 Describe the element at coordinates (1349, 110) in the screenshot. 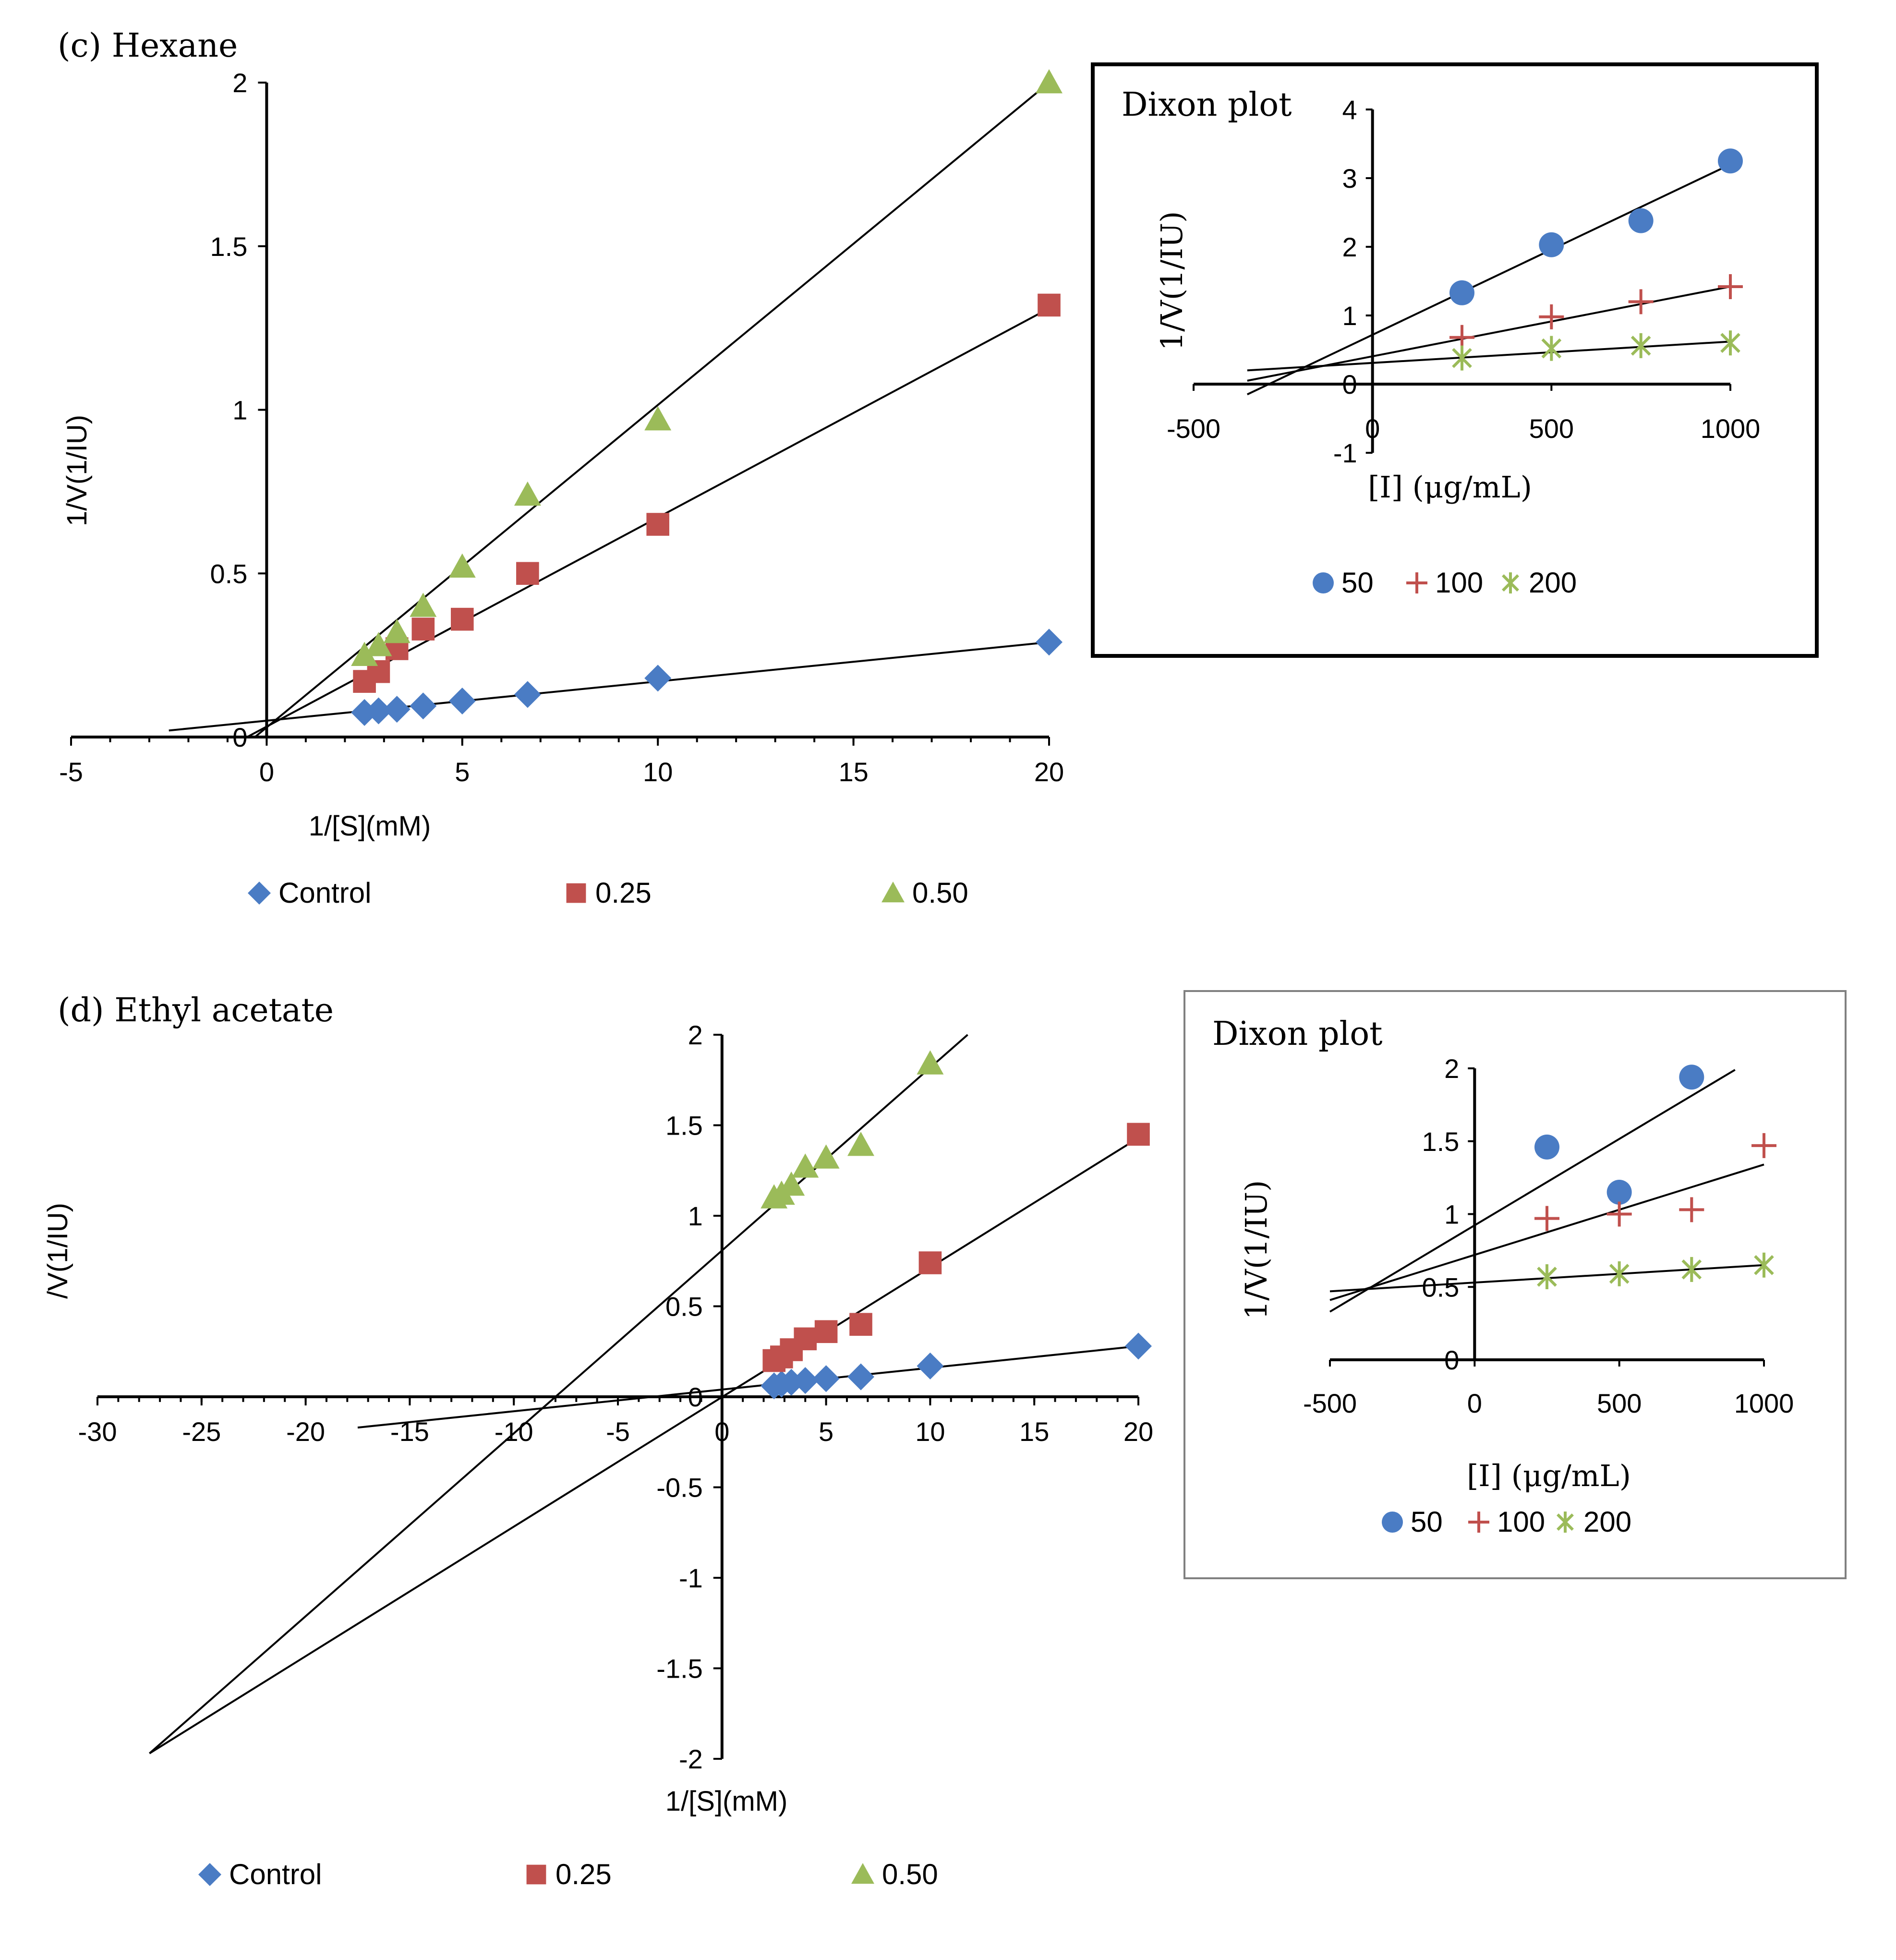

I see `y-tick-label: 4` at that location.